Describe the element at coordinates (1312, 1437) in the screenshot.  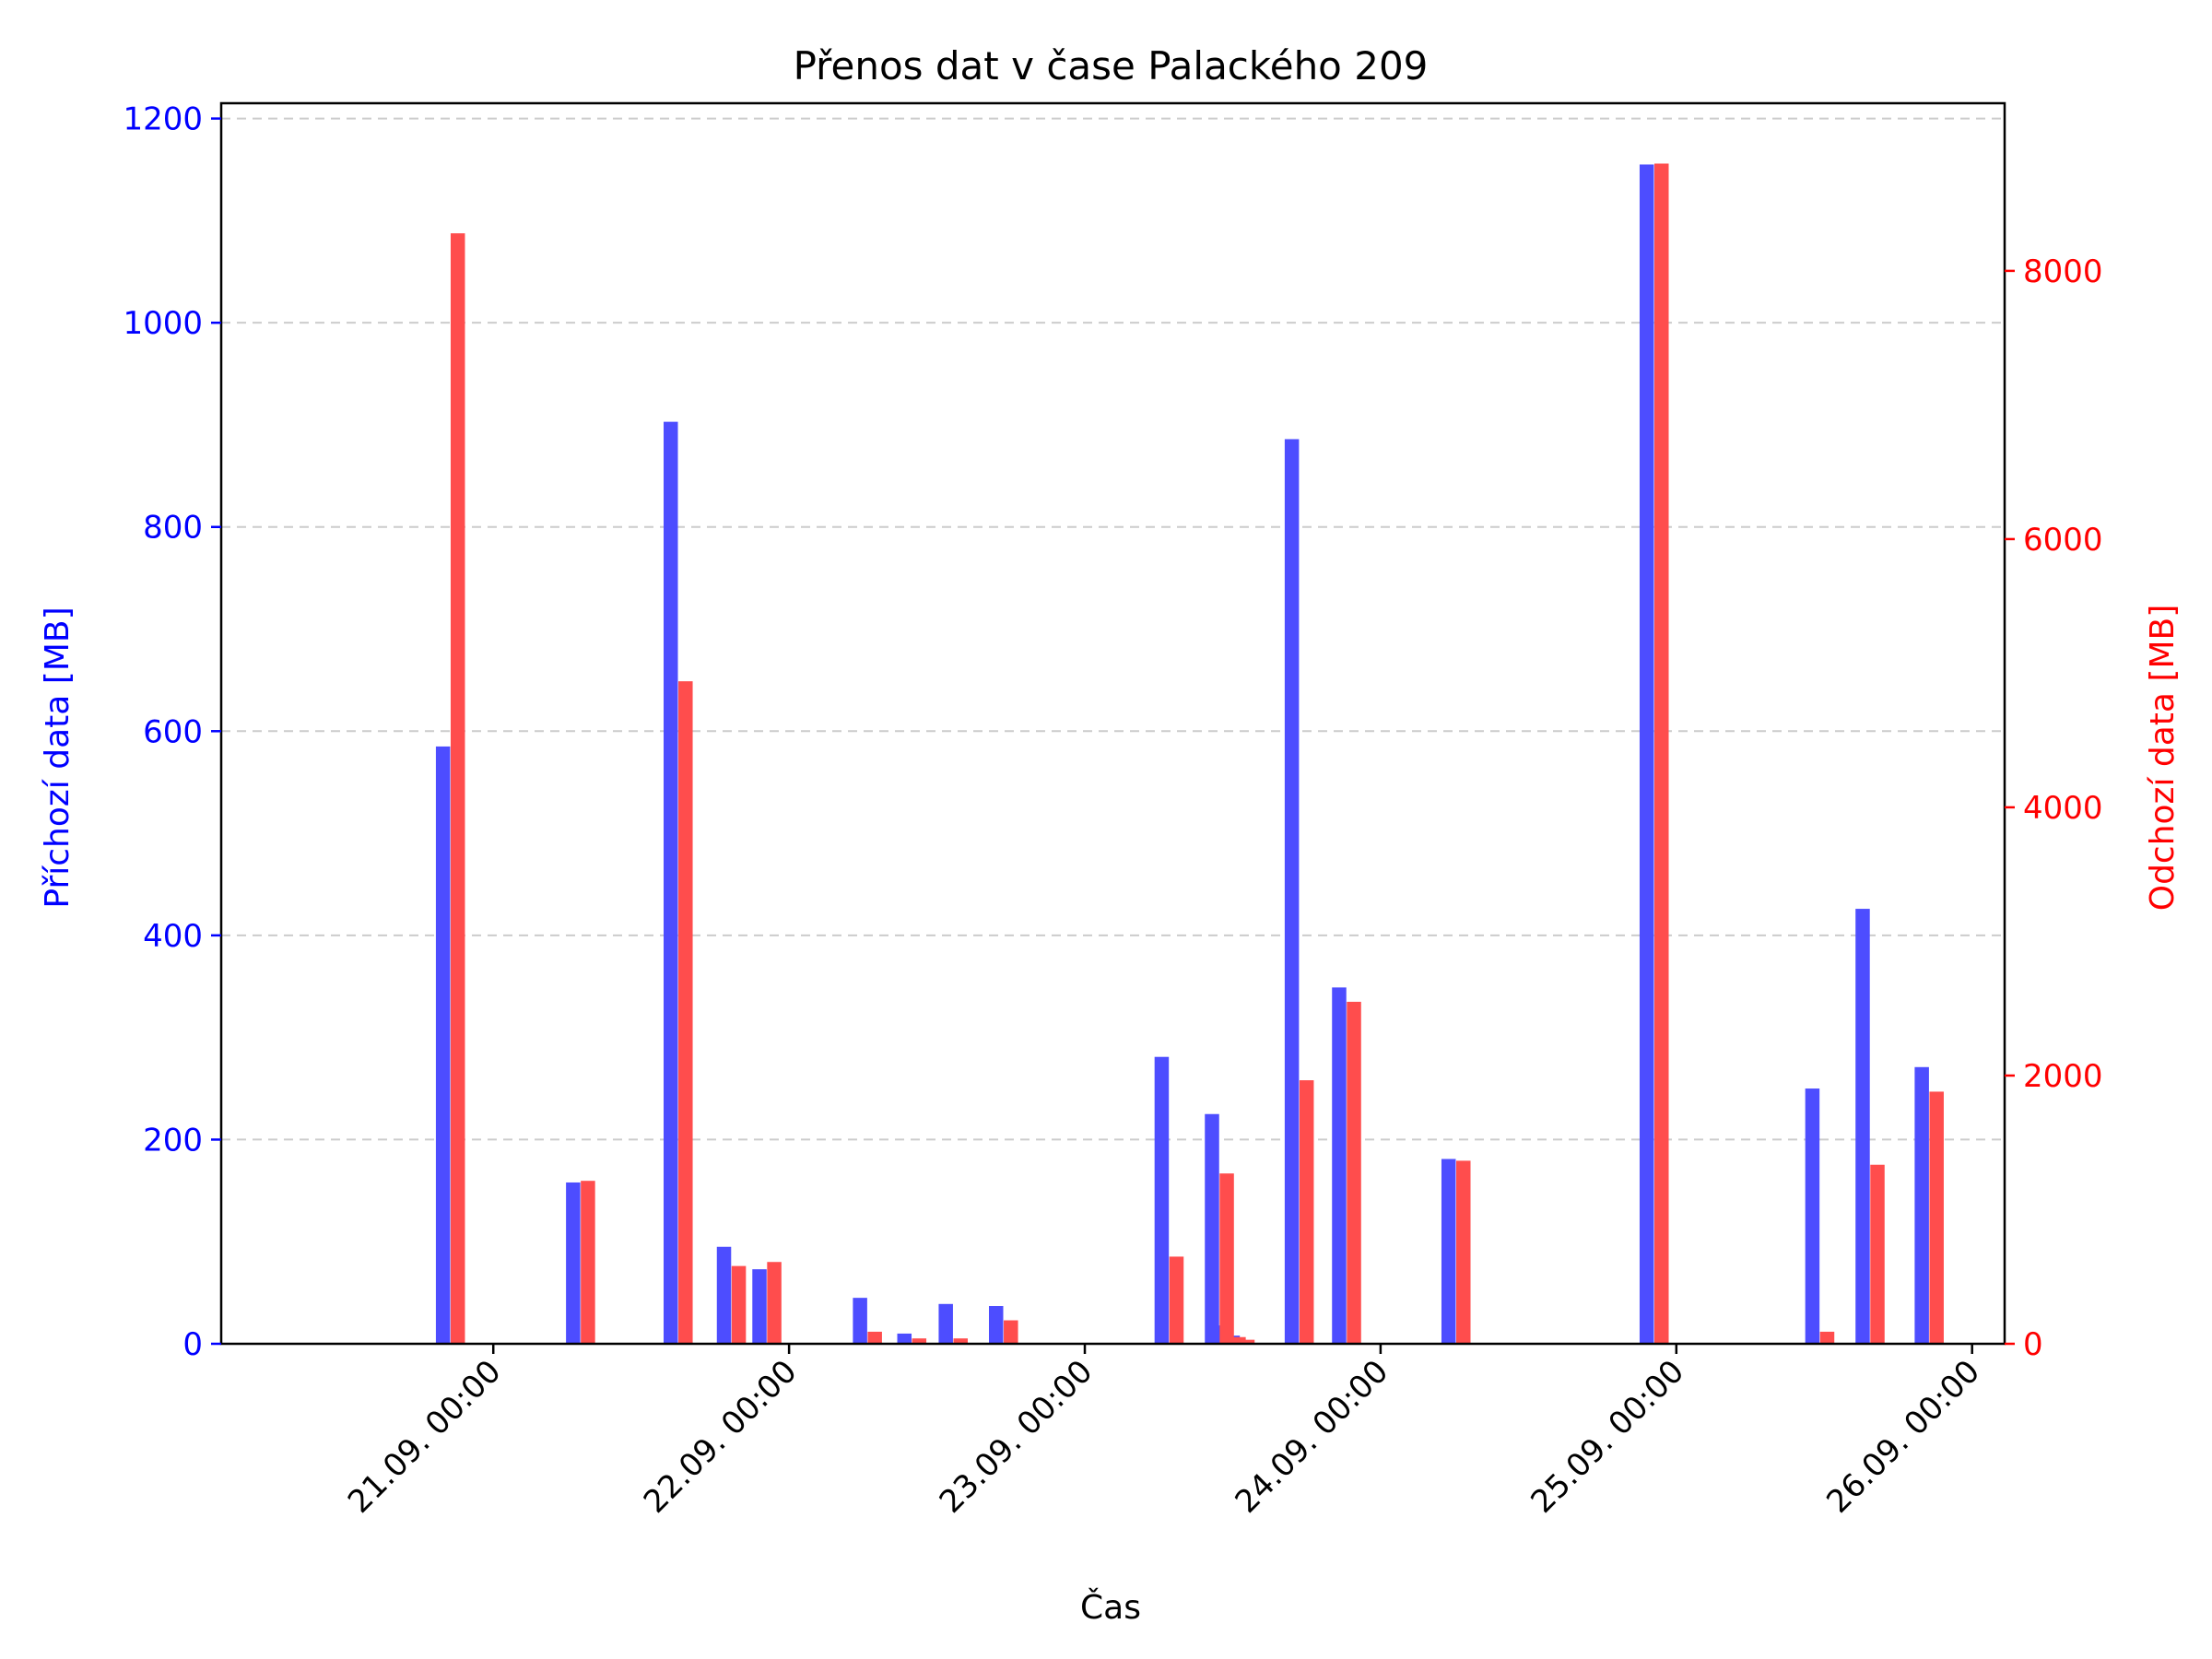
I see `x-tick-label-3: 24.09. 00:00` at that location.